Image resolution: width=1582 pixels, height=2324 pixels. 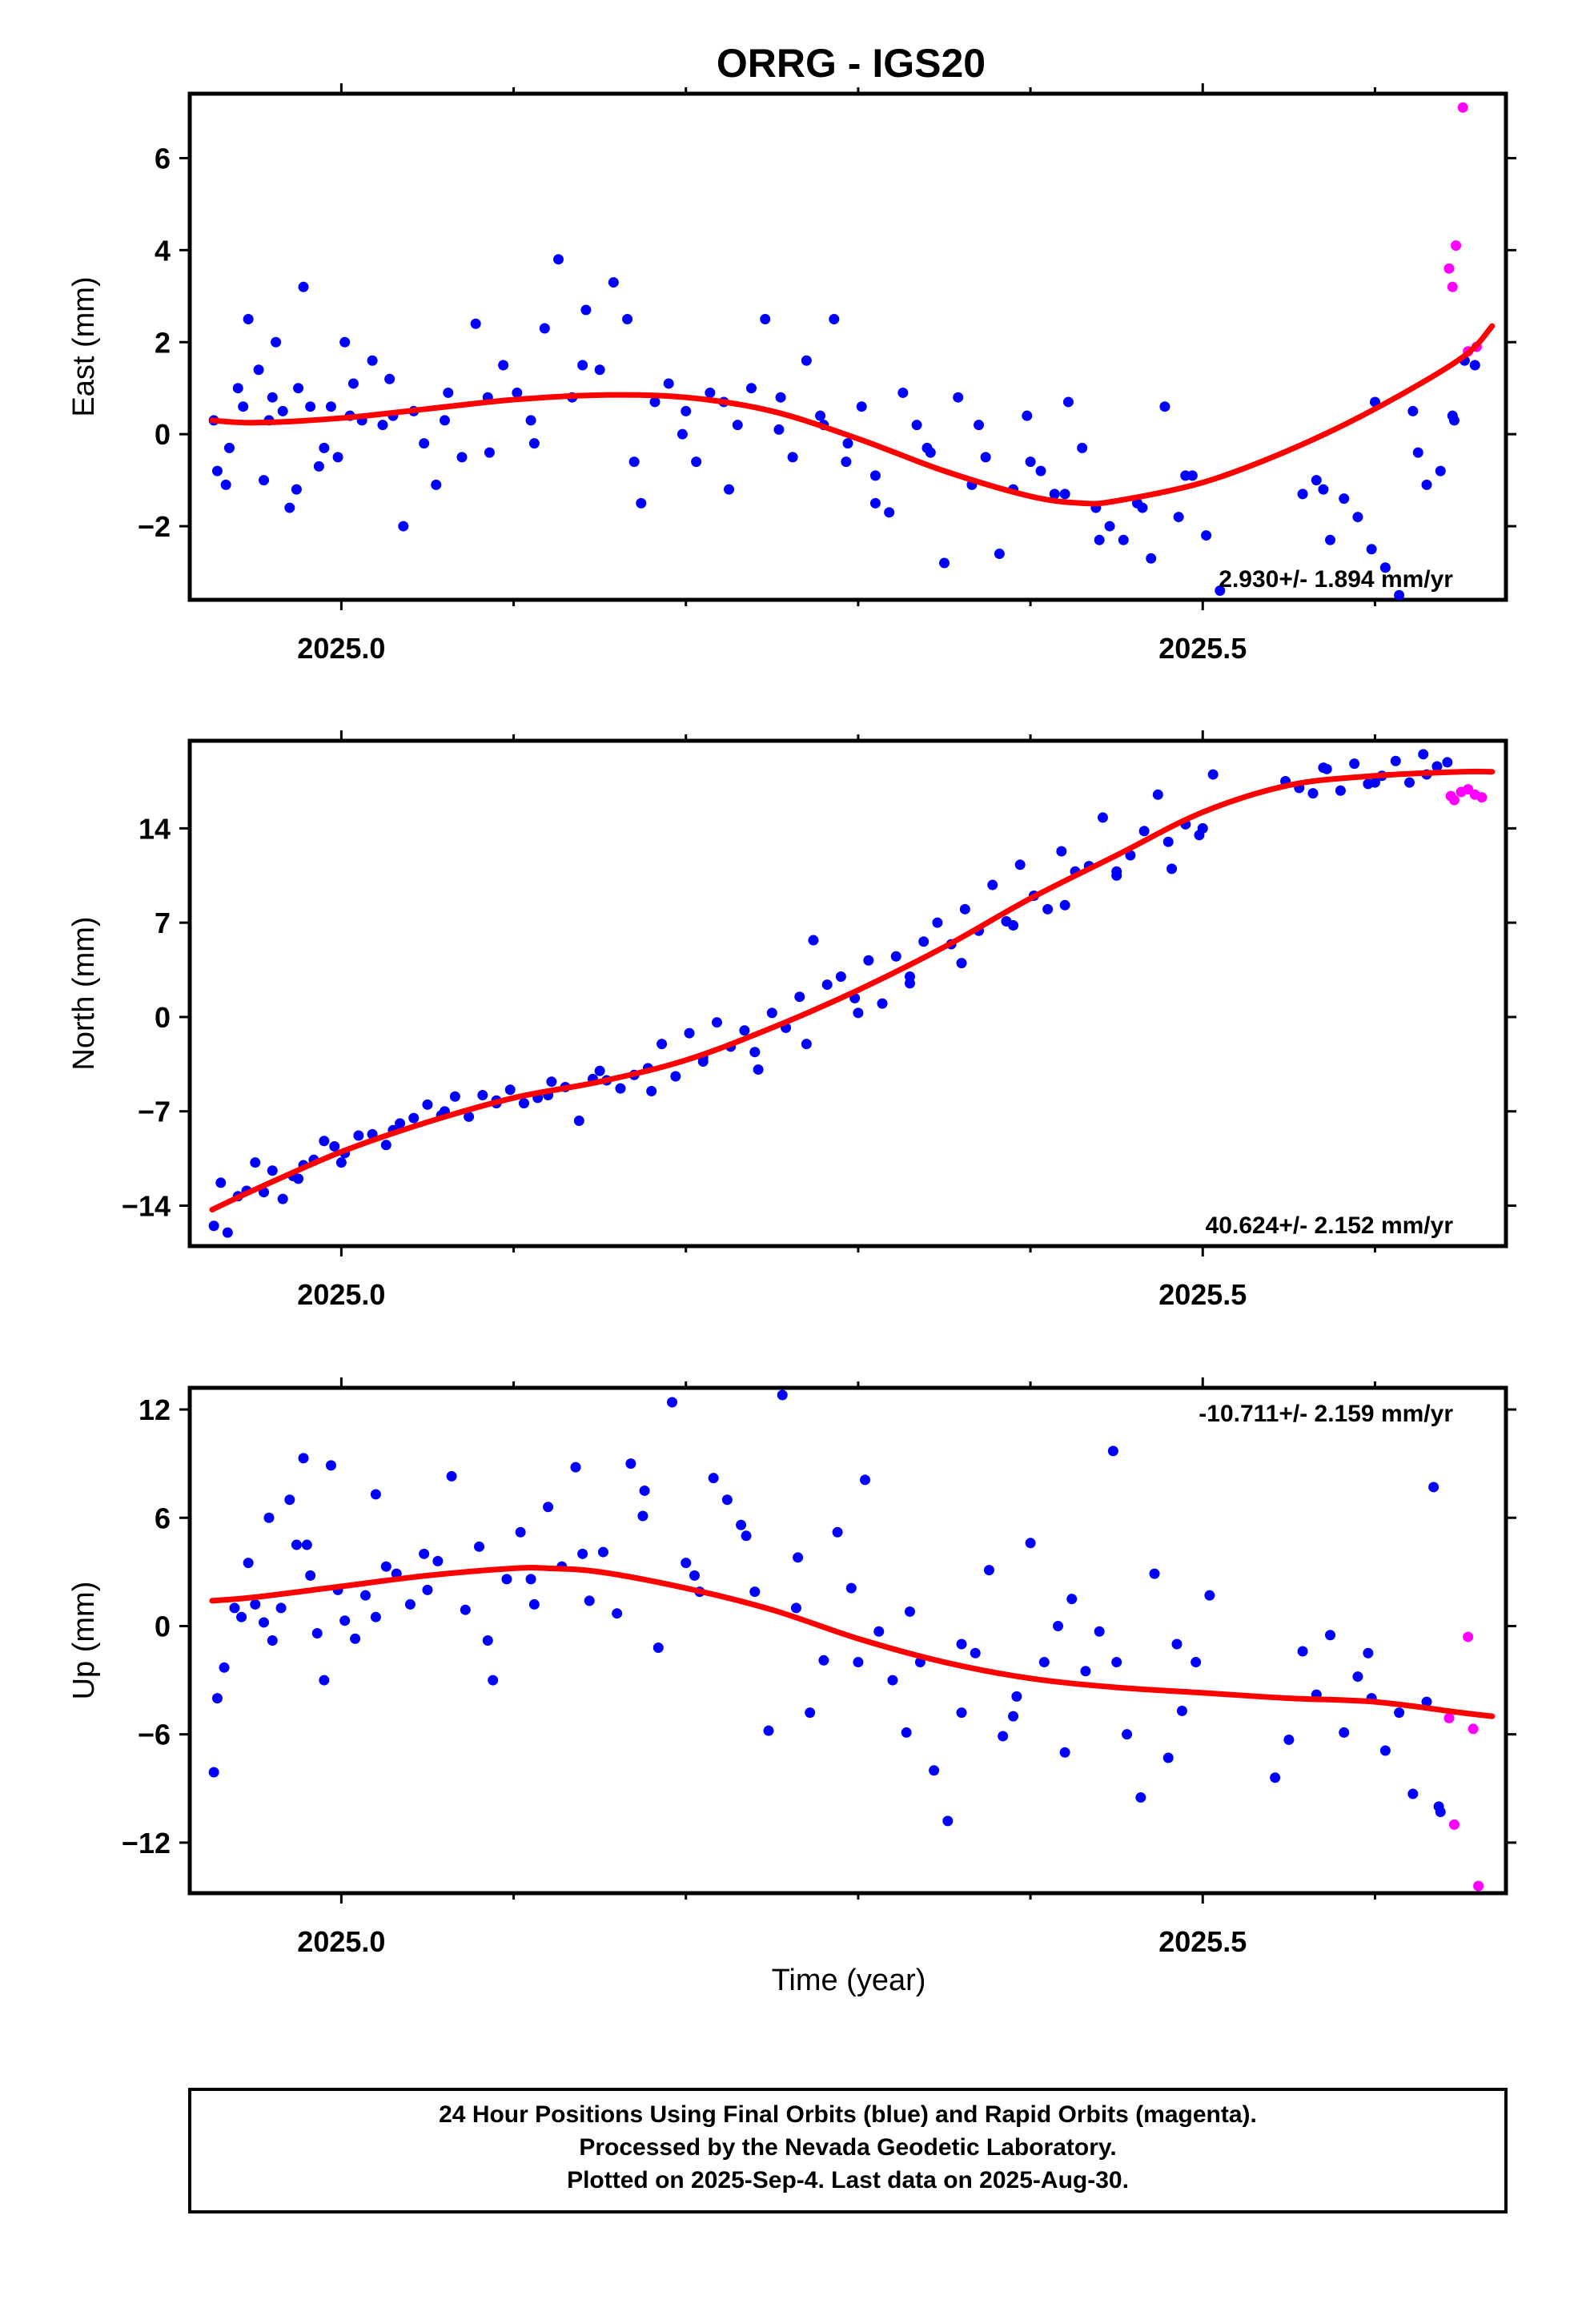 What do you see at coordinates (84, 346) in the screenshot?
I see `y-axis-label: East (mm)` at bounding box center [84, 346].